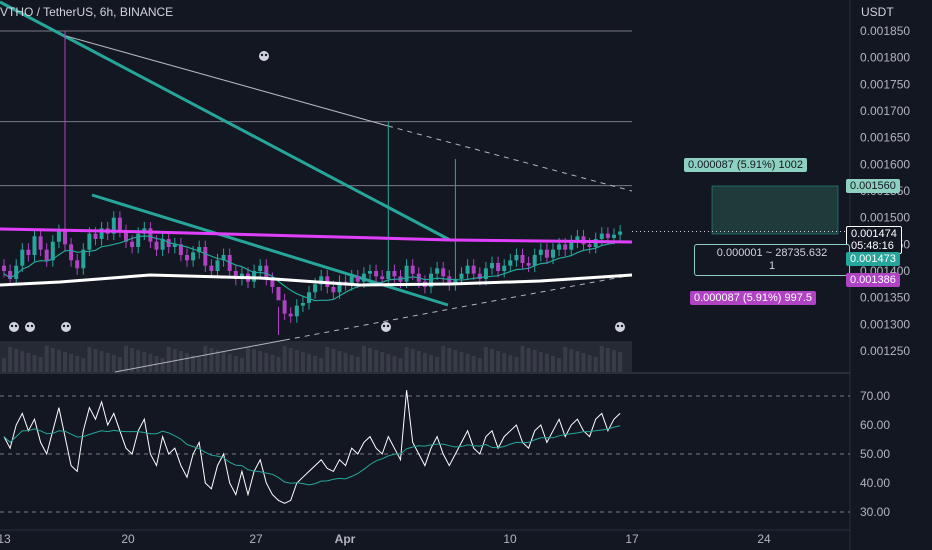  What do you see at coordinates (5, 539) in the screenshot?
I see `time-tick-label: 13` at bounding box center [5, 539].